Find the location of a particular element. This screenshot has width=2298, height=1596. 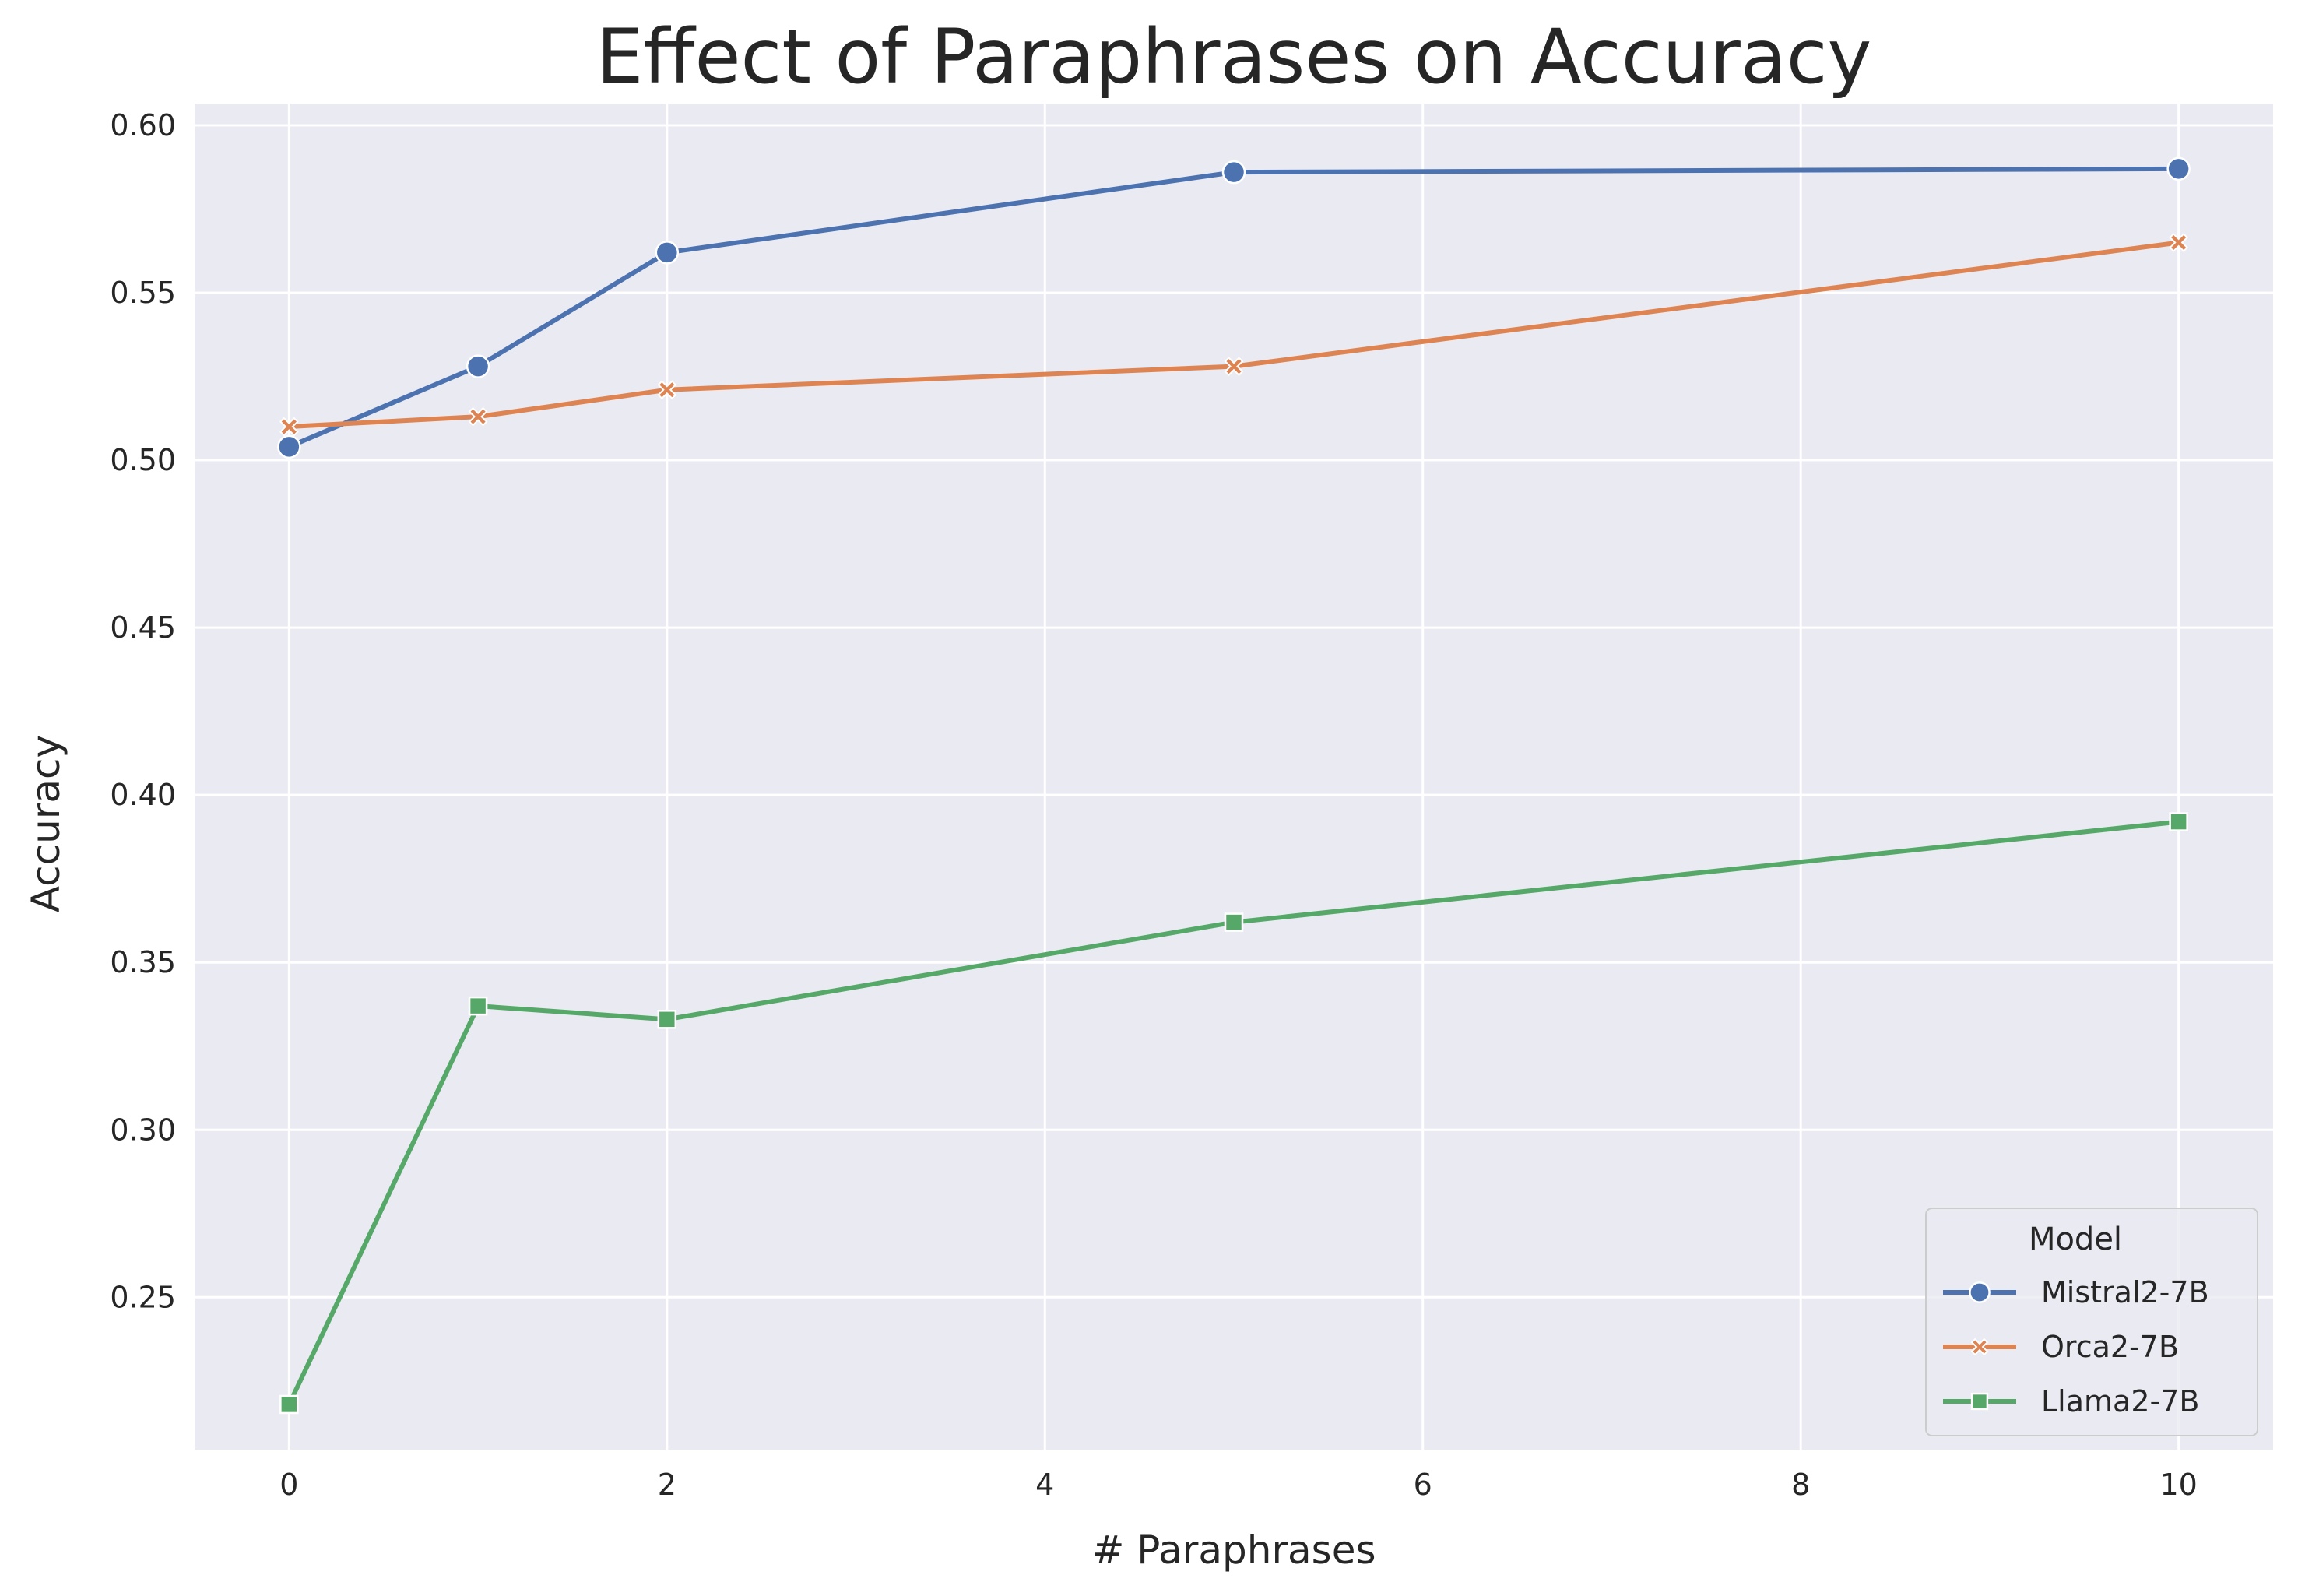

legend-item-mistral2-7b: Mistral2-7B is located at coordinates (2076, 1292).